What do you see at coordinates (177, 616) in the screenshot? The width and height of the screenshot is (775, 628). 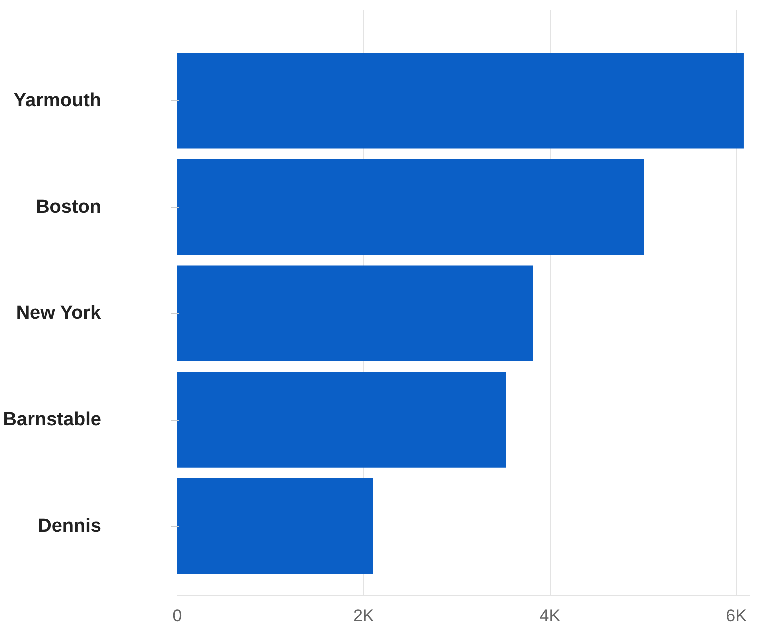 I see `x-tick-label: 0` at bounding box center [177, 616].